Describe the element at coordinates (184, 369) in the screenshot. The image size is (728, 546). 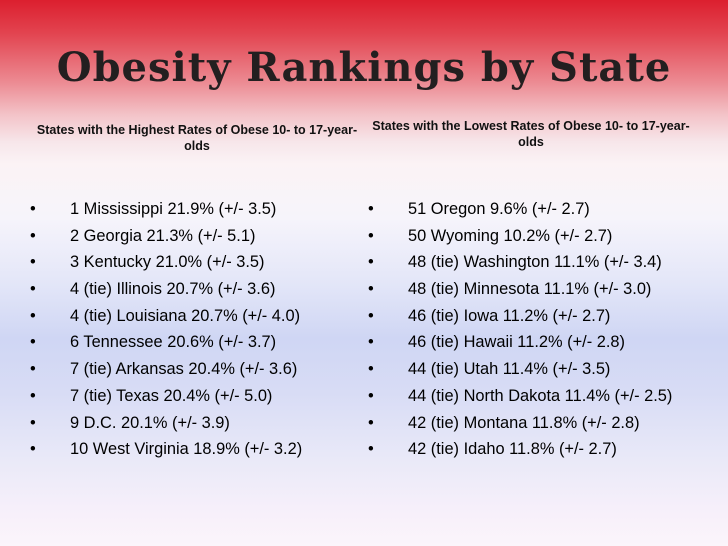
I see `list-item-text: 7 (tie) Arkansas 20.4% (+/- 3.6)` at that location.